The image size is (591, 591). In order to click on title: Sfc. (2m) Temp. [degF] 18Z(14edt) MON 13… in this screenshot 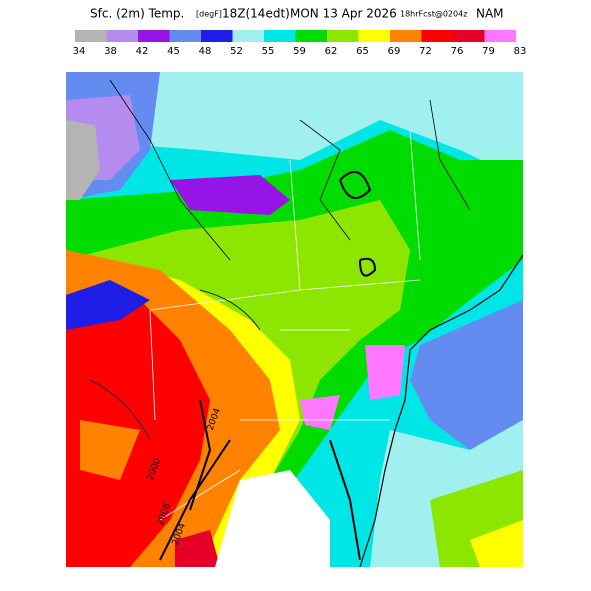, I will do `click(297, 14)`.